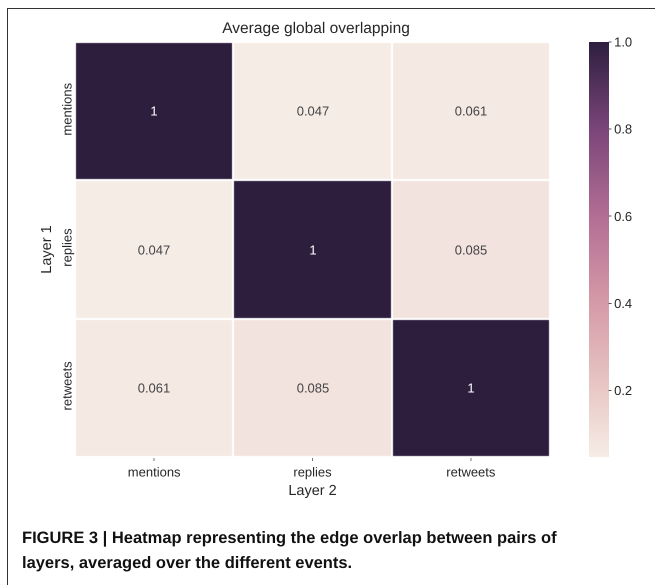  Describe the element at coordinates (290, 551) in the screenshot. I see `caption: FIGURE 3 | Heatmap representing the edge overlap between pairs of layers, averaged over the different events.` at that location.